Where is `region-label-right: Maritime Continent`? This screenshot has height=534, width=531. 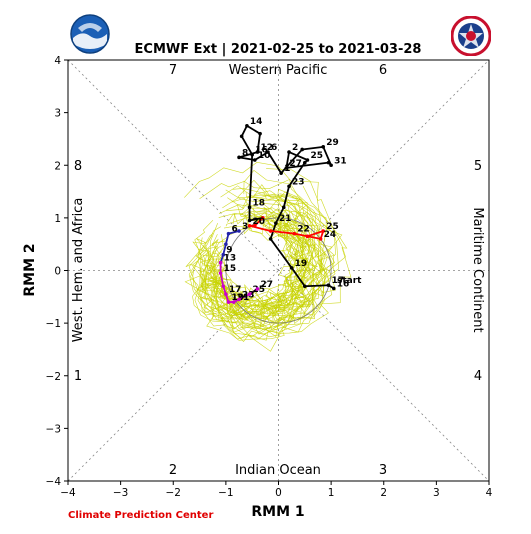 region-label-right: Maritime Continent is located at coordinates (477, 269).